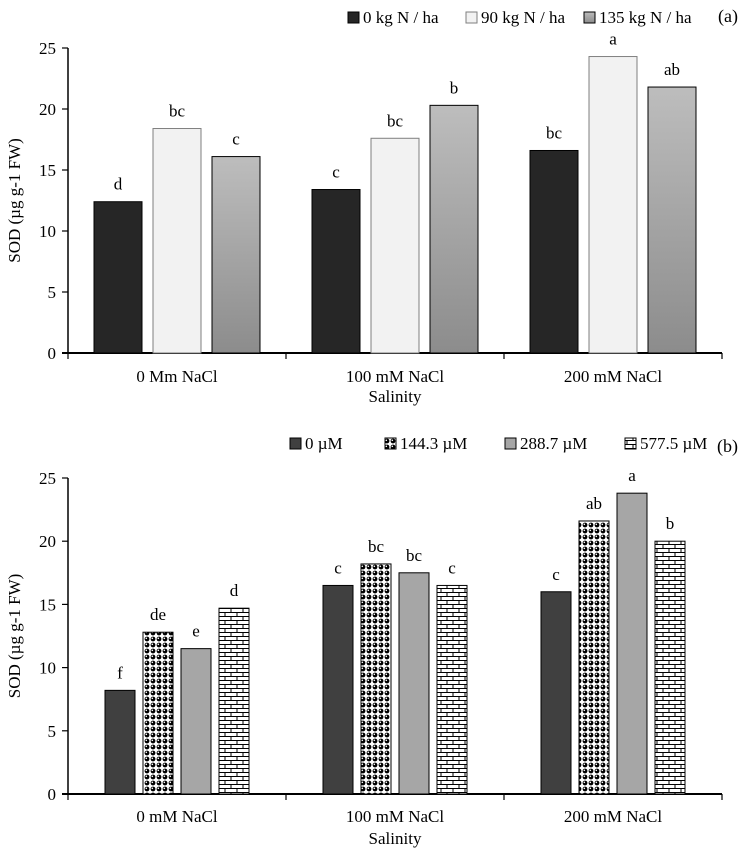 The width and height of the screenshot is (745, 858). Describe the element at coordinates (177, 376) in the screenshot. I see `x-category-label: 0 Mm NaCl` at that location.